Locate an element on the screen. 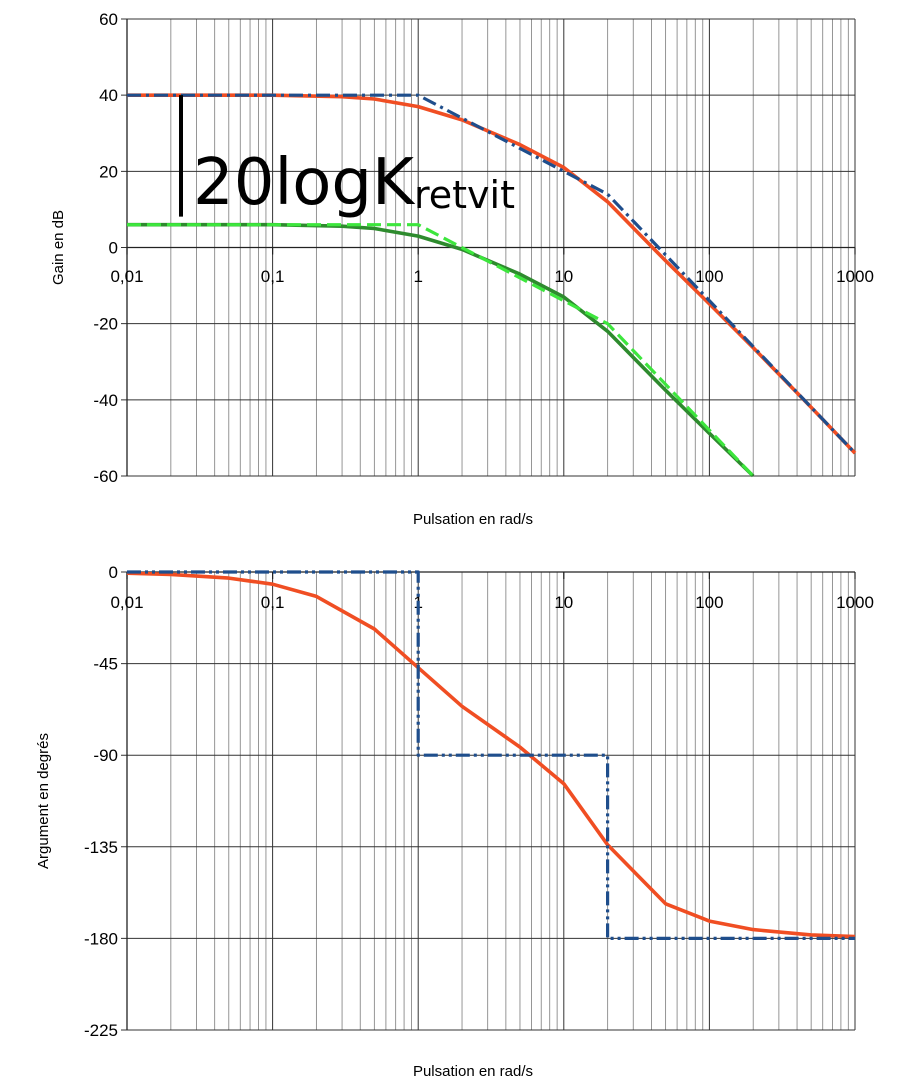 The image size is (910, 1086). y-tick-label: -180 is located at coordinates (101, 938).